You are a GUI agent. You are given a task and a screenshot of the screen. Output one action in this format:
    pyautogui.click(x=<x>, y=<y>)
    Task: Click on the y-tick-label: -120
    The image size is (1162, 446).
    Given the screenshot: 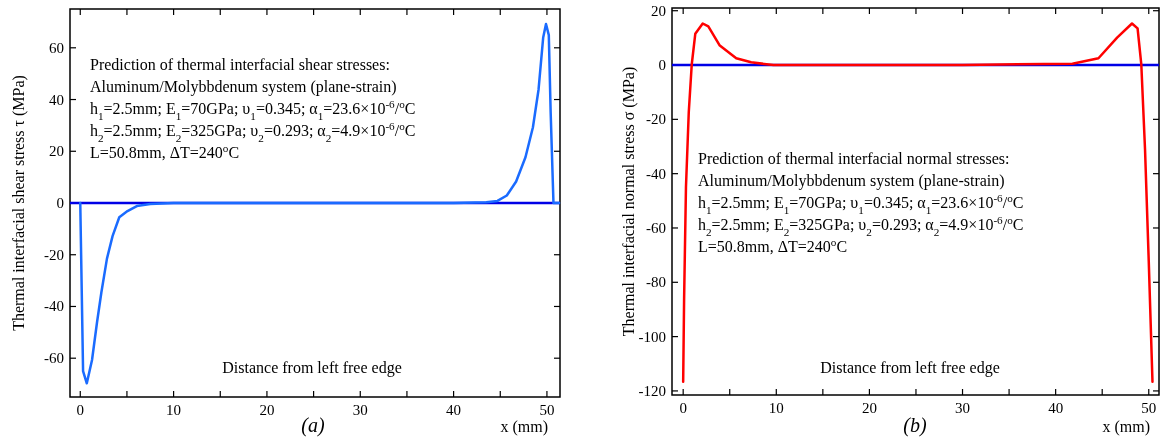 What is the action you would take?
    pyautogui.click(x=652, y=390)
    